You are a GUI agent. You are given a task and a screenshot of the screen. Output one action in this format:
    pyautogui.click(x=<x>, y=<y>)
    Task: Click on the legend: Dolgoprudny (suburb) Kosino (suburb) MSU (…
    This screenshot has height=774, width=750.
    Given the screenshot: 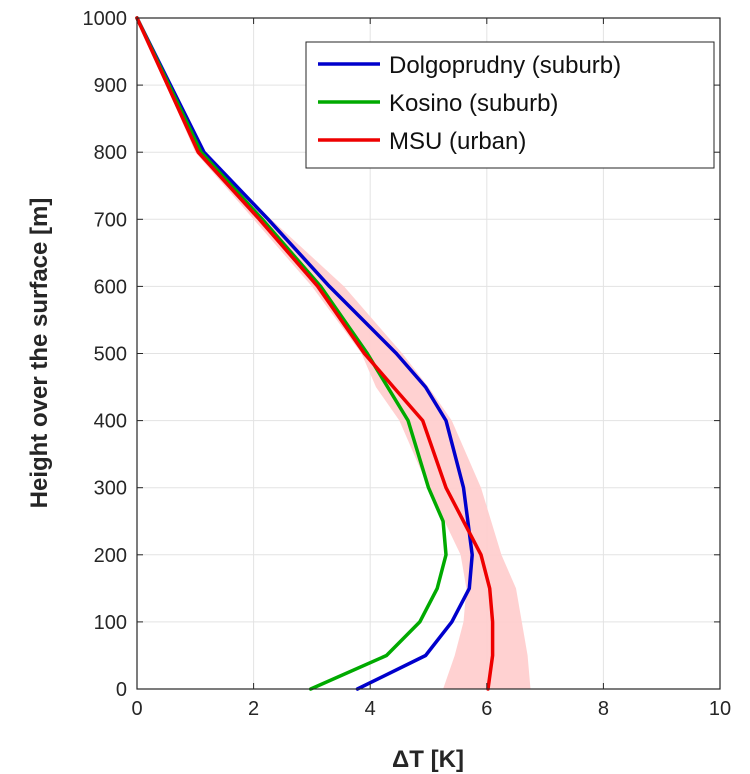 What is the action you would take?
    pyautogui.click(x=510, y=105)
    